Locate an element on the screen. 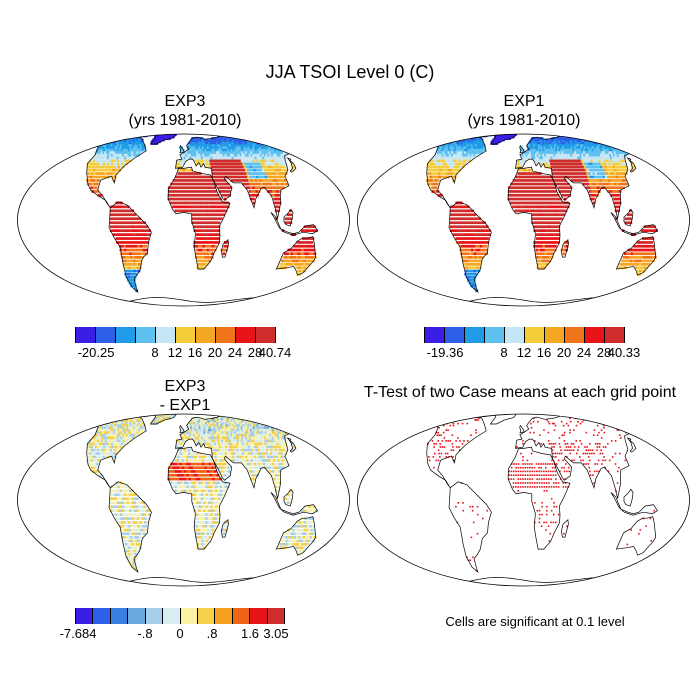 This screenshot has width=700, height=700. colorbar-exp1-tick: 12 is located at coordinates (524, 352).